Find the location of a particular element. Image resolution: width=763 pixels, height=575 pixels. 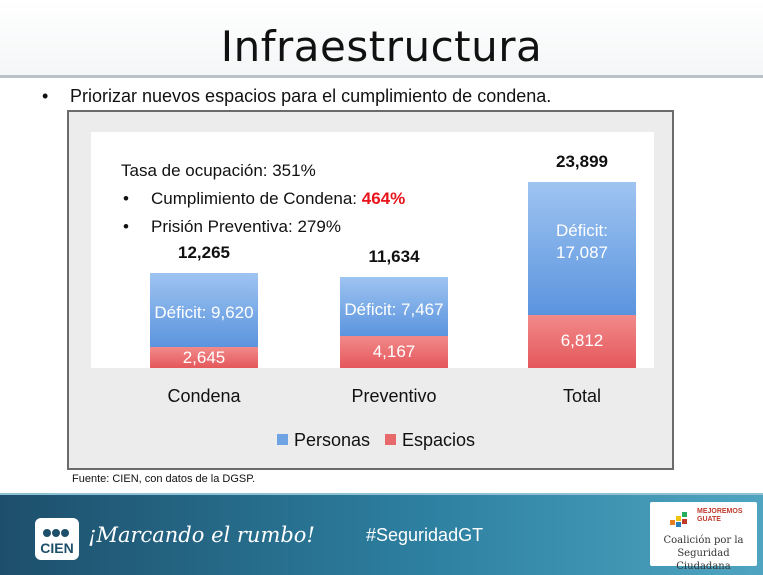

label-espacios-preventivo: 4,167 is located at coordinates (394, 351).